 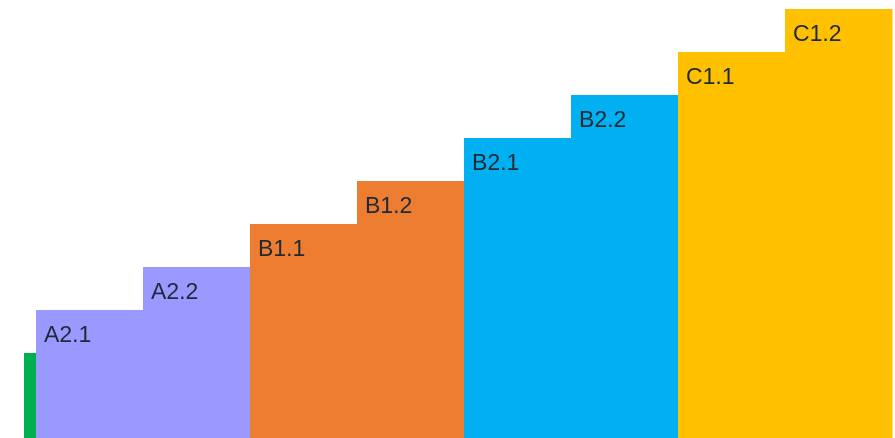 What do you see at coordinates (710, 76) in the screenshot?
I see `step-label-c1-1: C1.1` at bounding box center [710, 76].